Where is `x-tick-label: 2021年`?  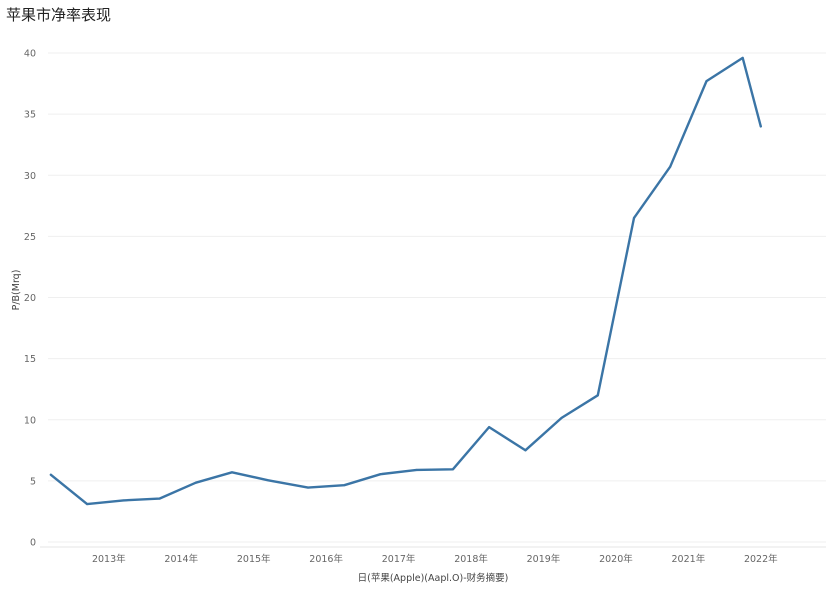
x-tick-label: 2021年 is located at coordinates (689, 559).